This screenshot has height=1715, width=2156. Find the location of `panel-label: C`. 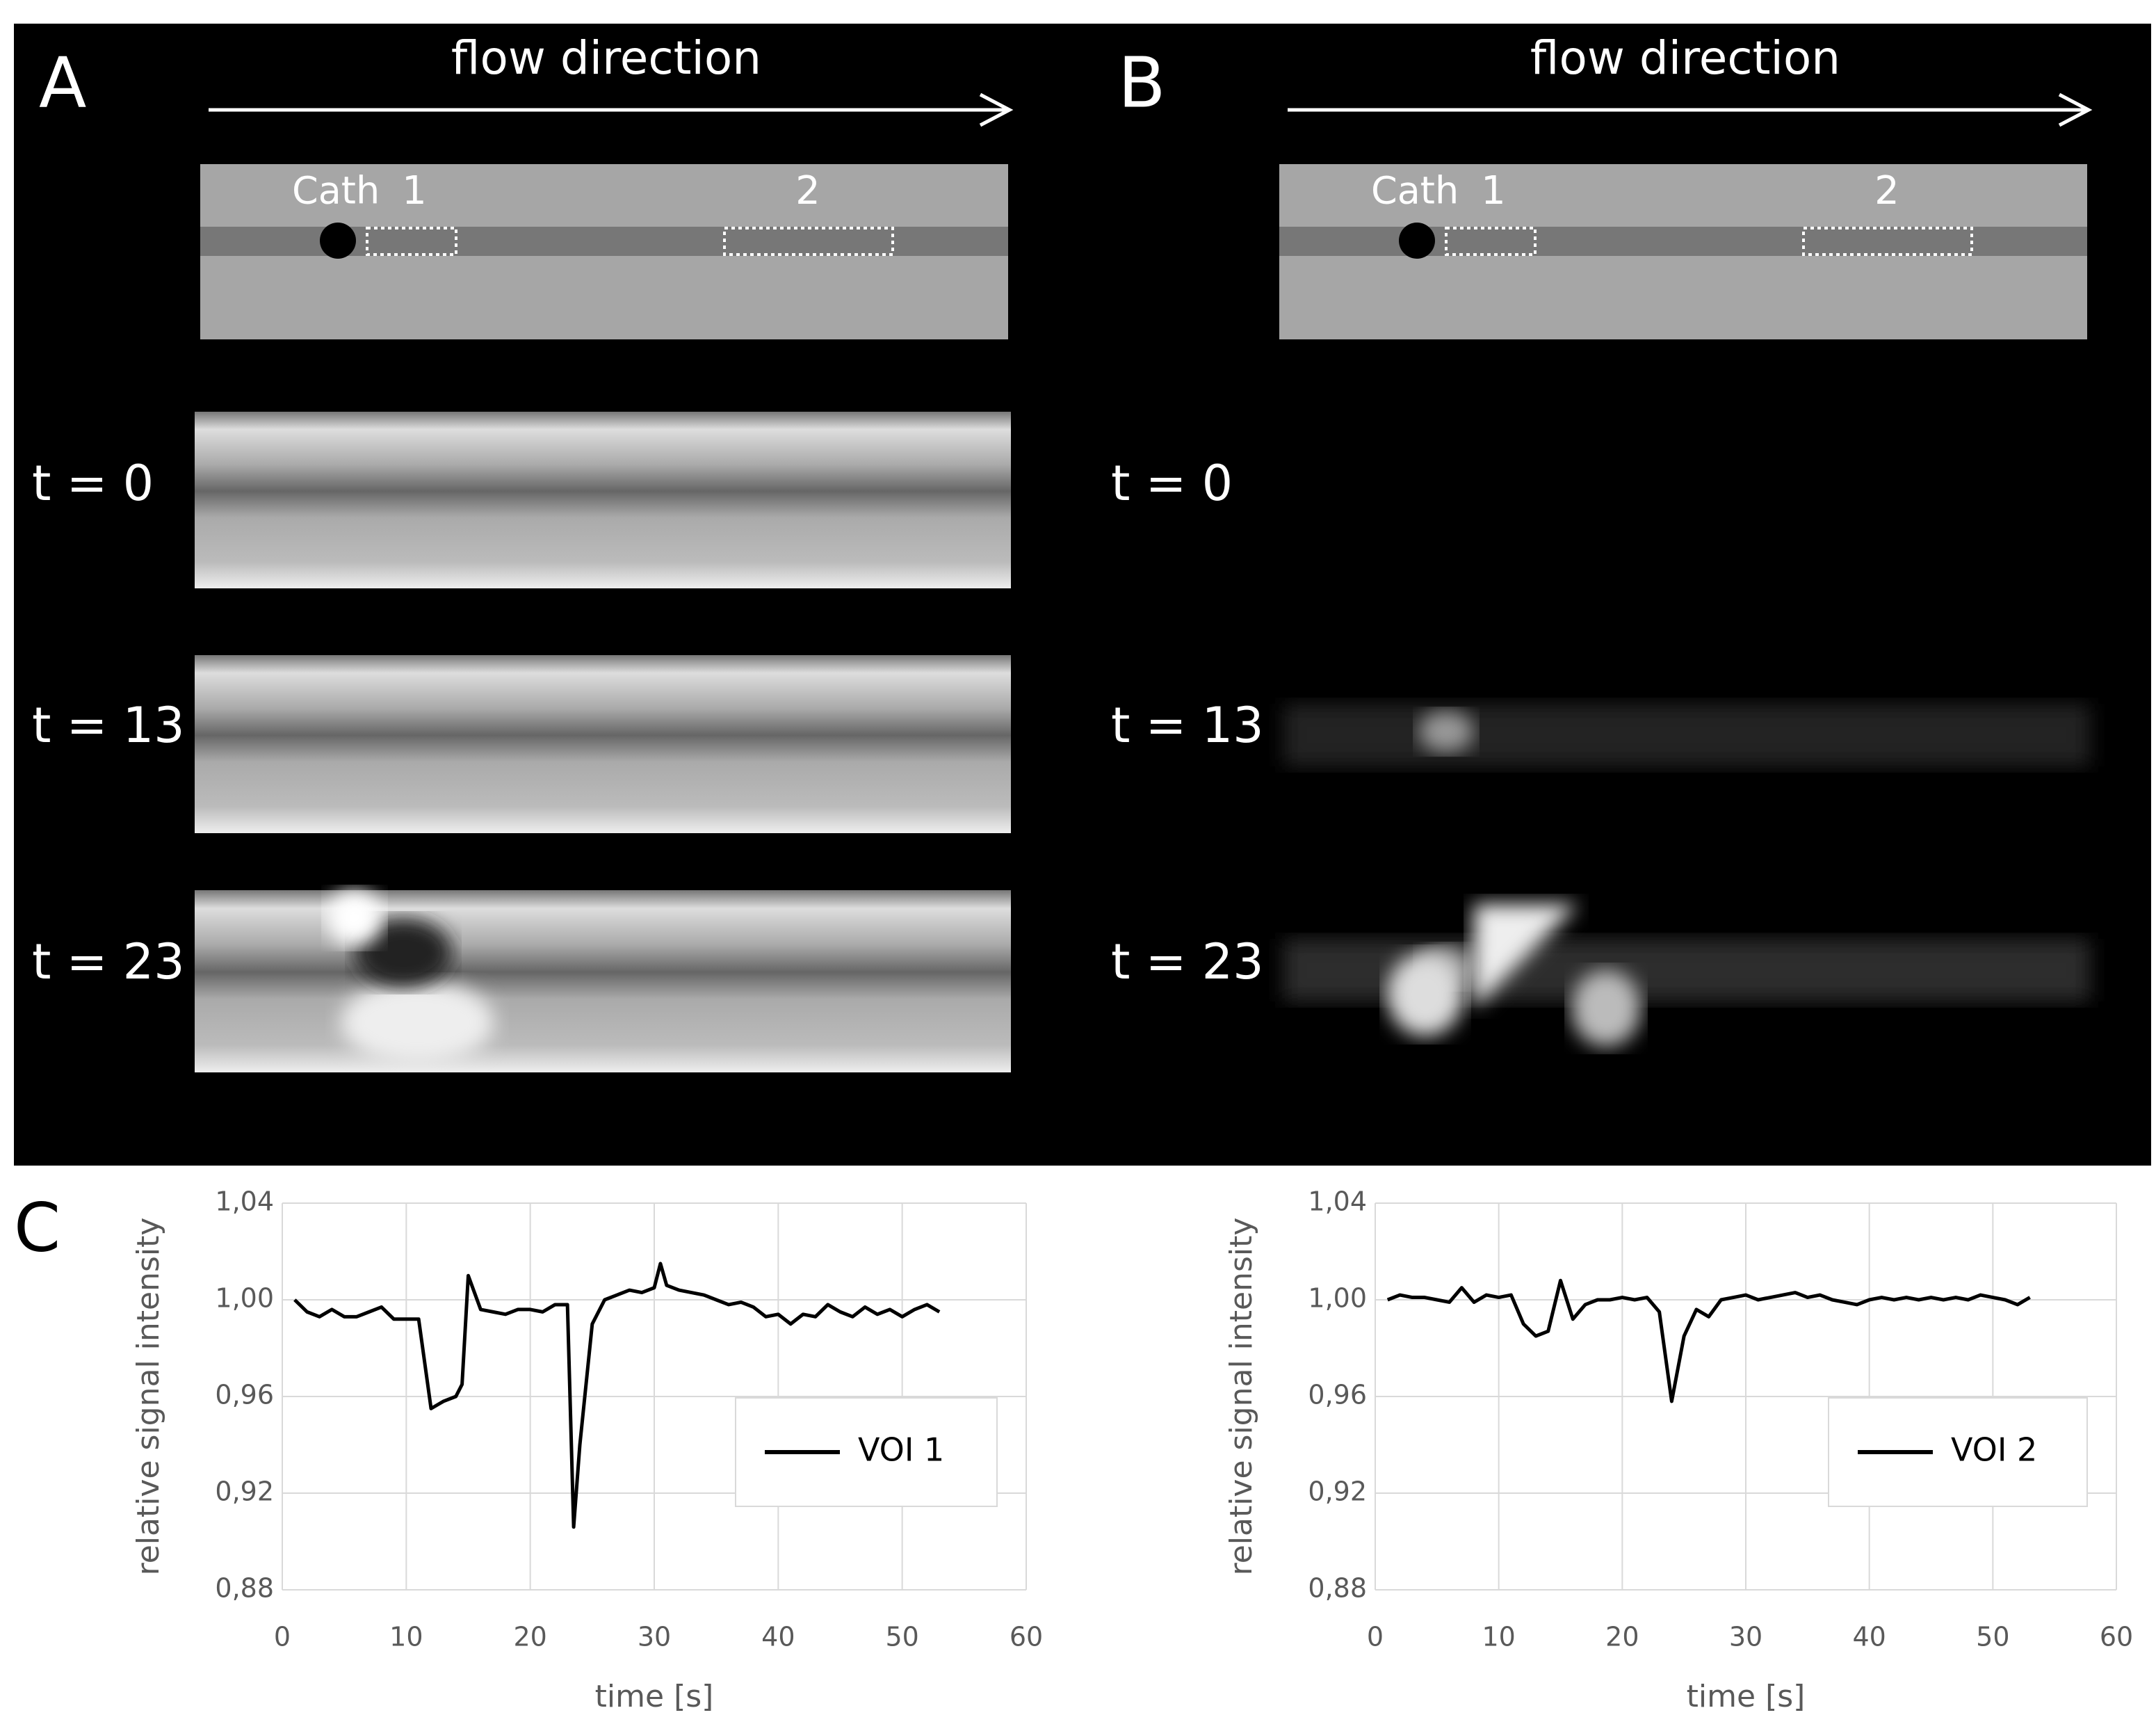

panel-label: C is located at coordinates (37, 1228).